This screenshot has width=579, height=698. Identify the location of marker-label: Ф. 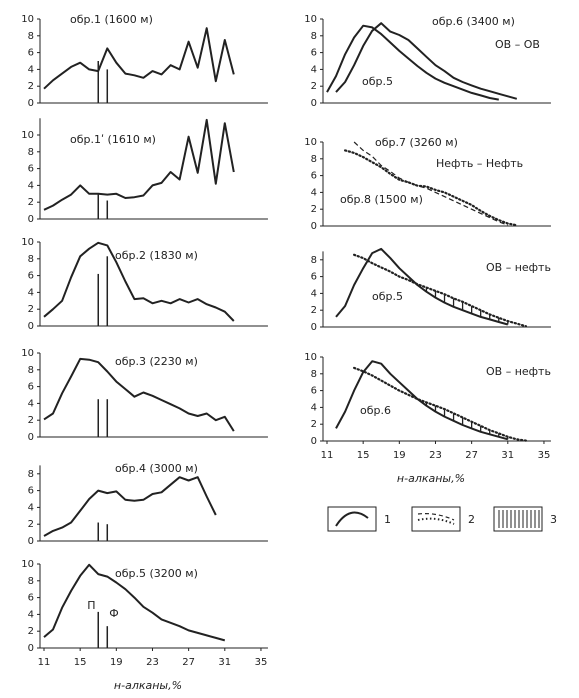
(113, 613).